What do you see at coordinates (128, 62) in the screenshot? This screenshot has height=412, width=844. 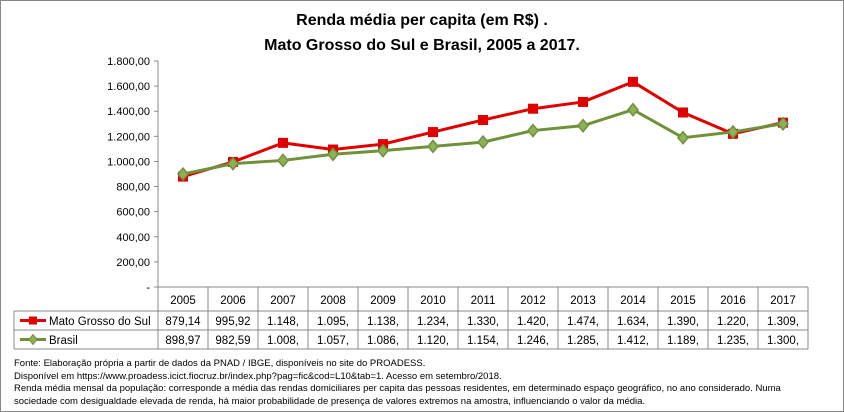 I see `y-tick-label: 1.800,00` at bounding box center [128, 62].